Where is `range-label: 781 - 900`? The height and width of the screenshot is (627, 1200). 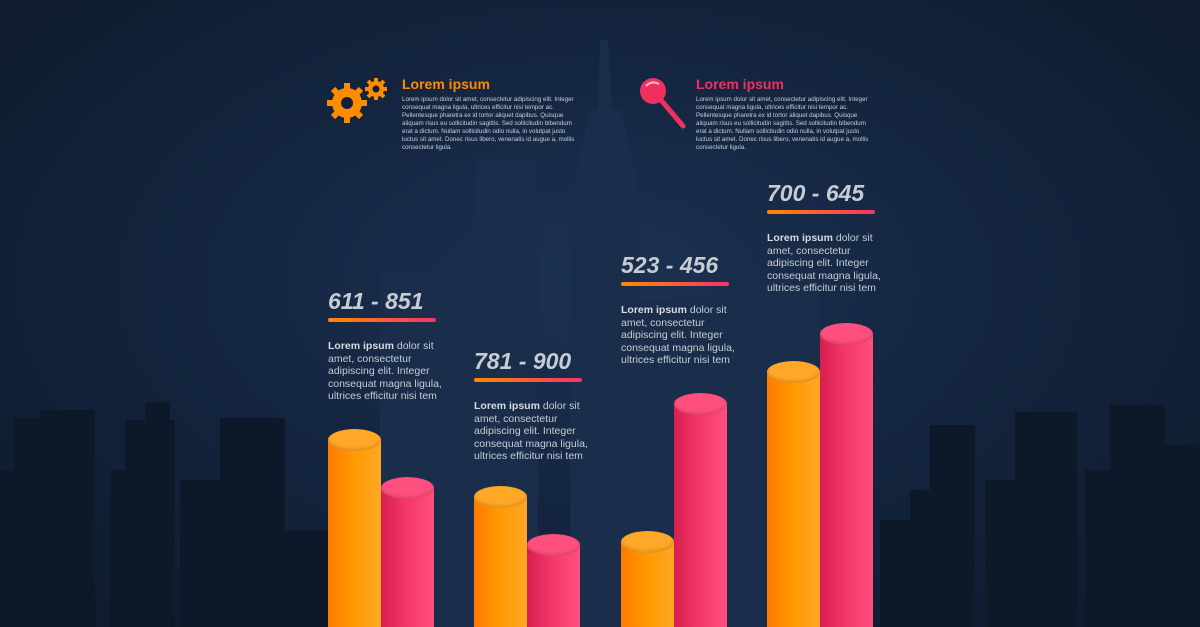 range-label: 781 - 900 is located at coordinates (523, 361).